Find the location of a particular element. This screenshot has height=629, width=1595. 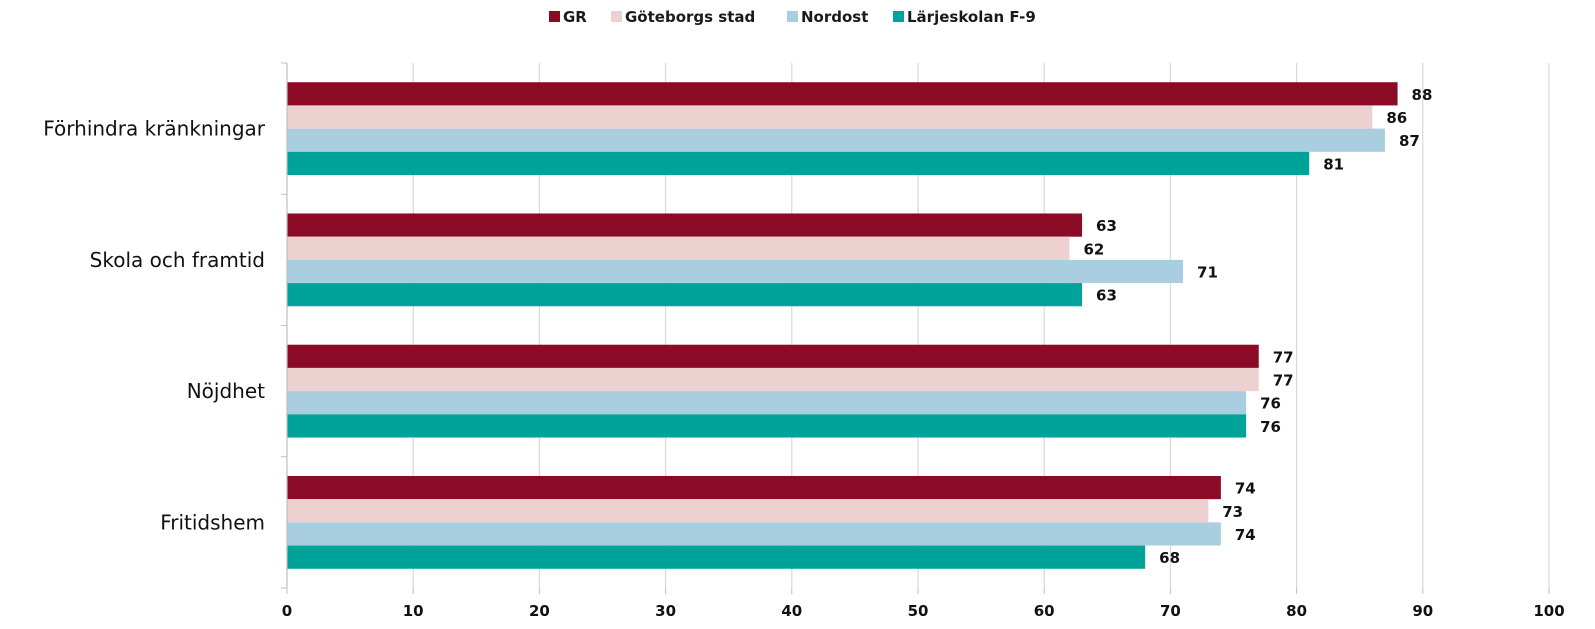

data-label: 88 is located at coordinates (1422, 95).